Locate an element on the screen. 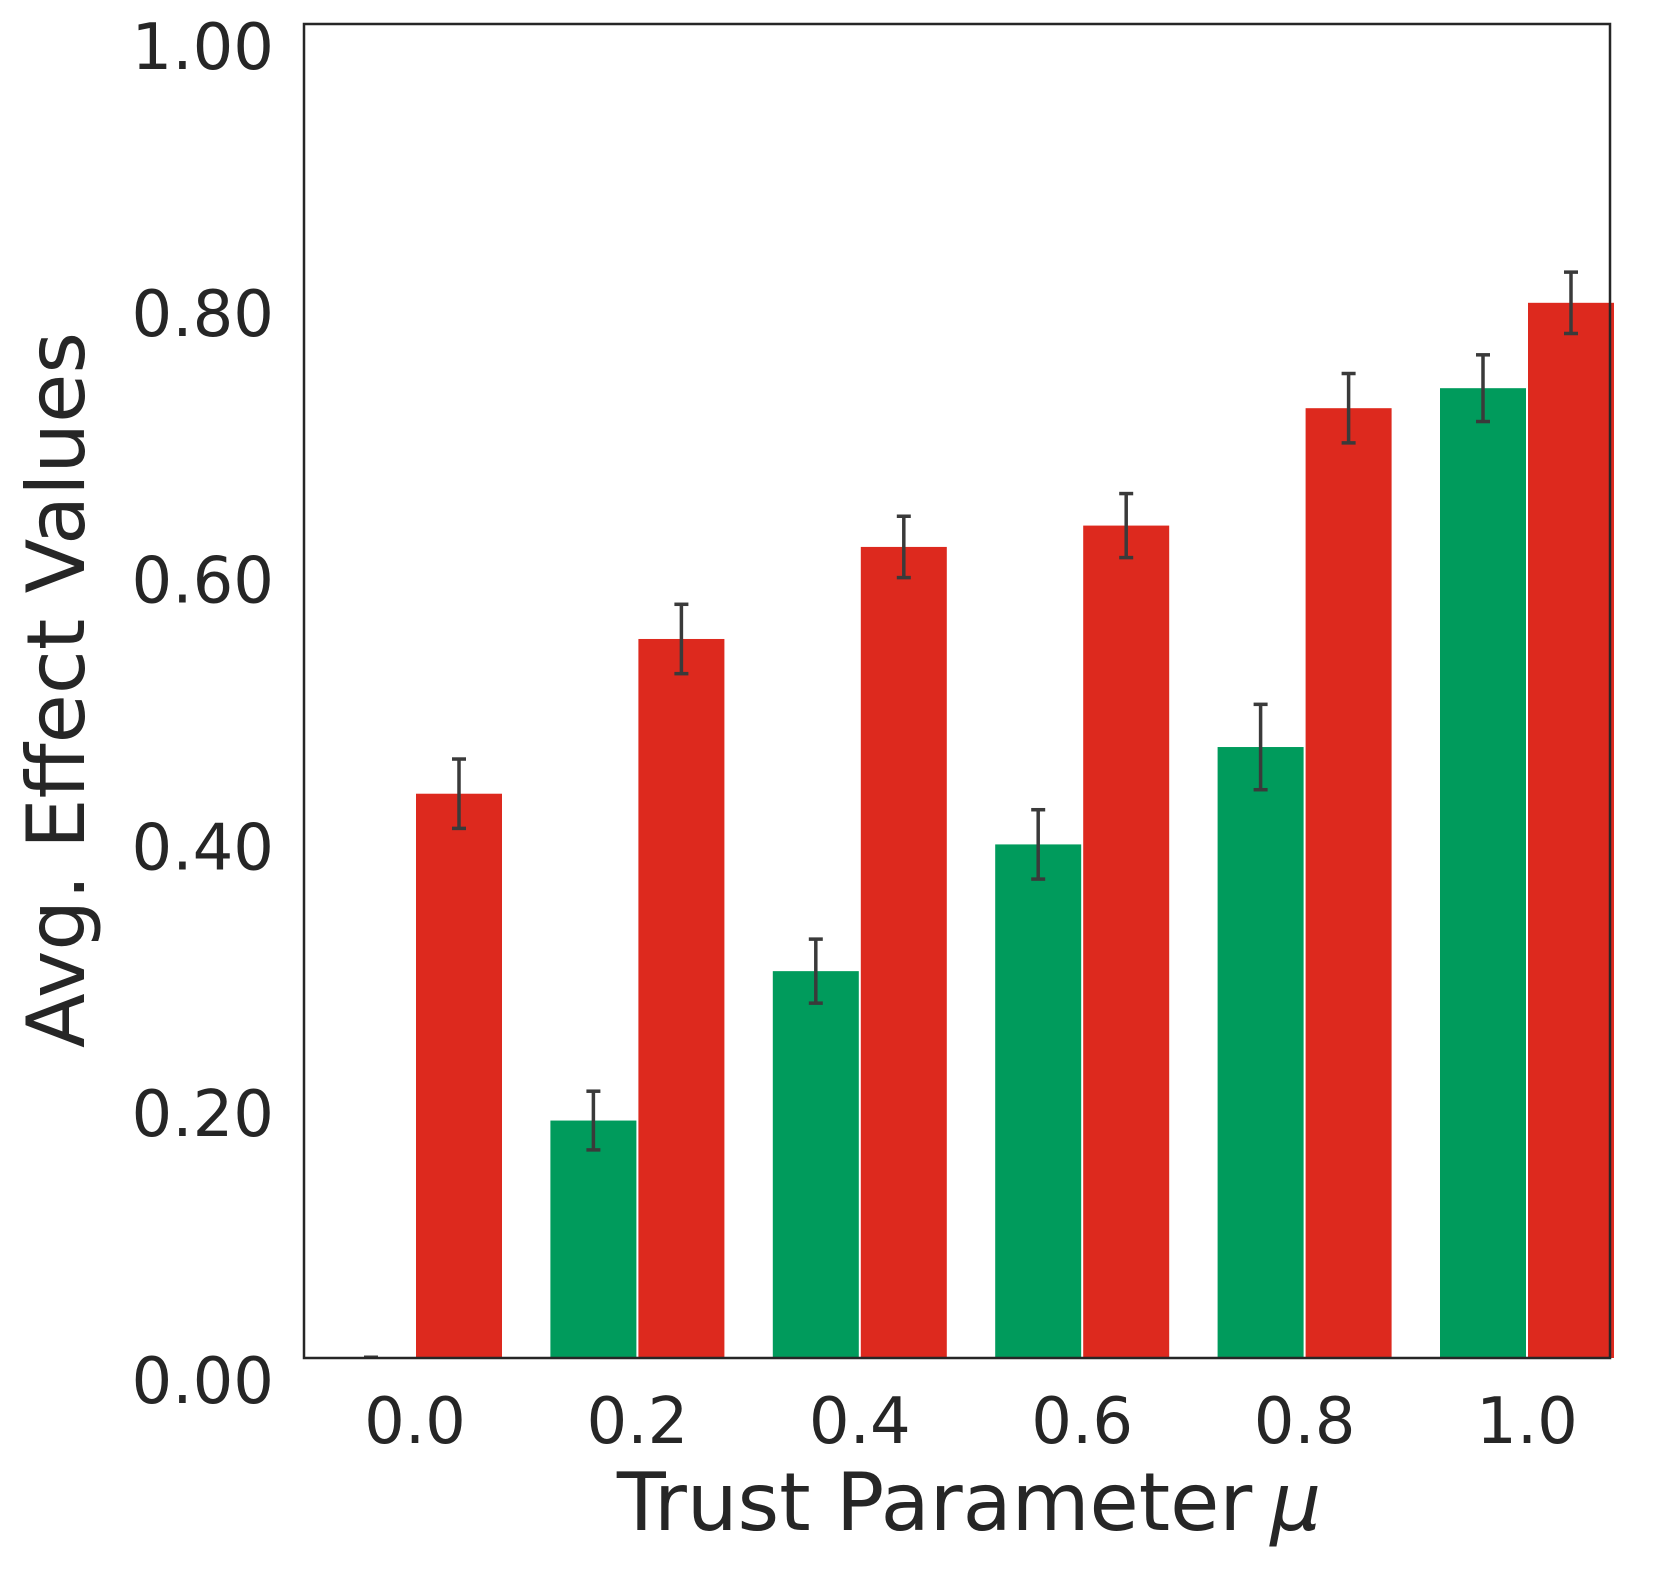 The image size is (1662, 1579). x-axis-label-text: Trust Parameter is located at coordinates (934, 1502).